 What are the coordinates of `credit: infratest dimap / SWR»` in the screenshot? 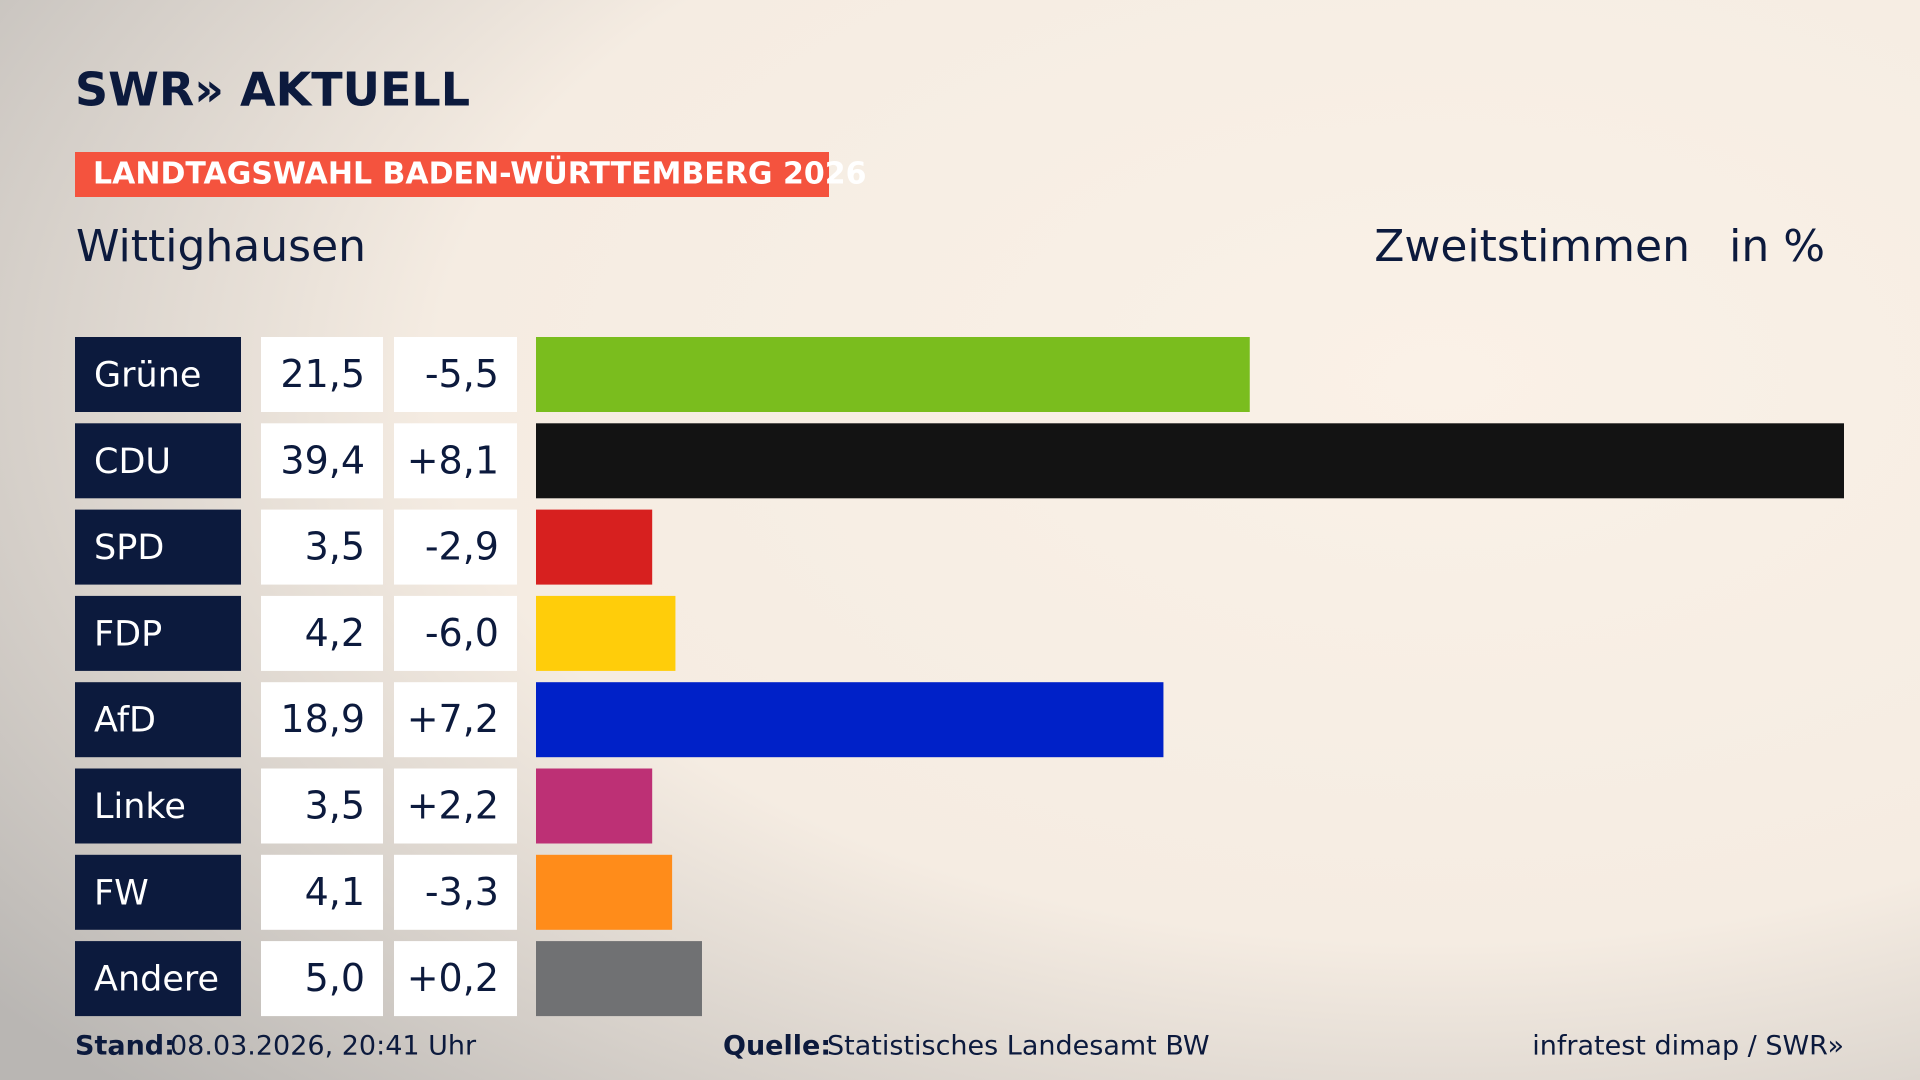 It's located at (1688, 1046).